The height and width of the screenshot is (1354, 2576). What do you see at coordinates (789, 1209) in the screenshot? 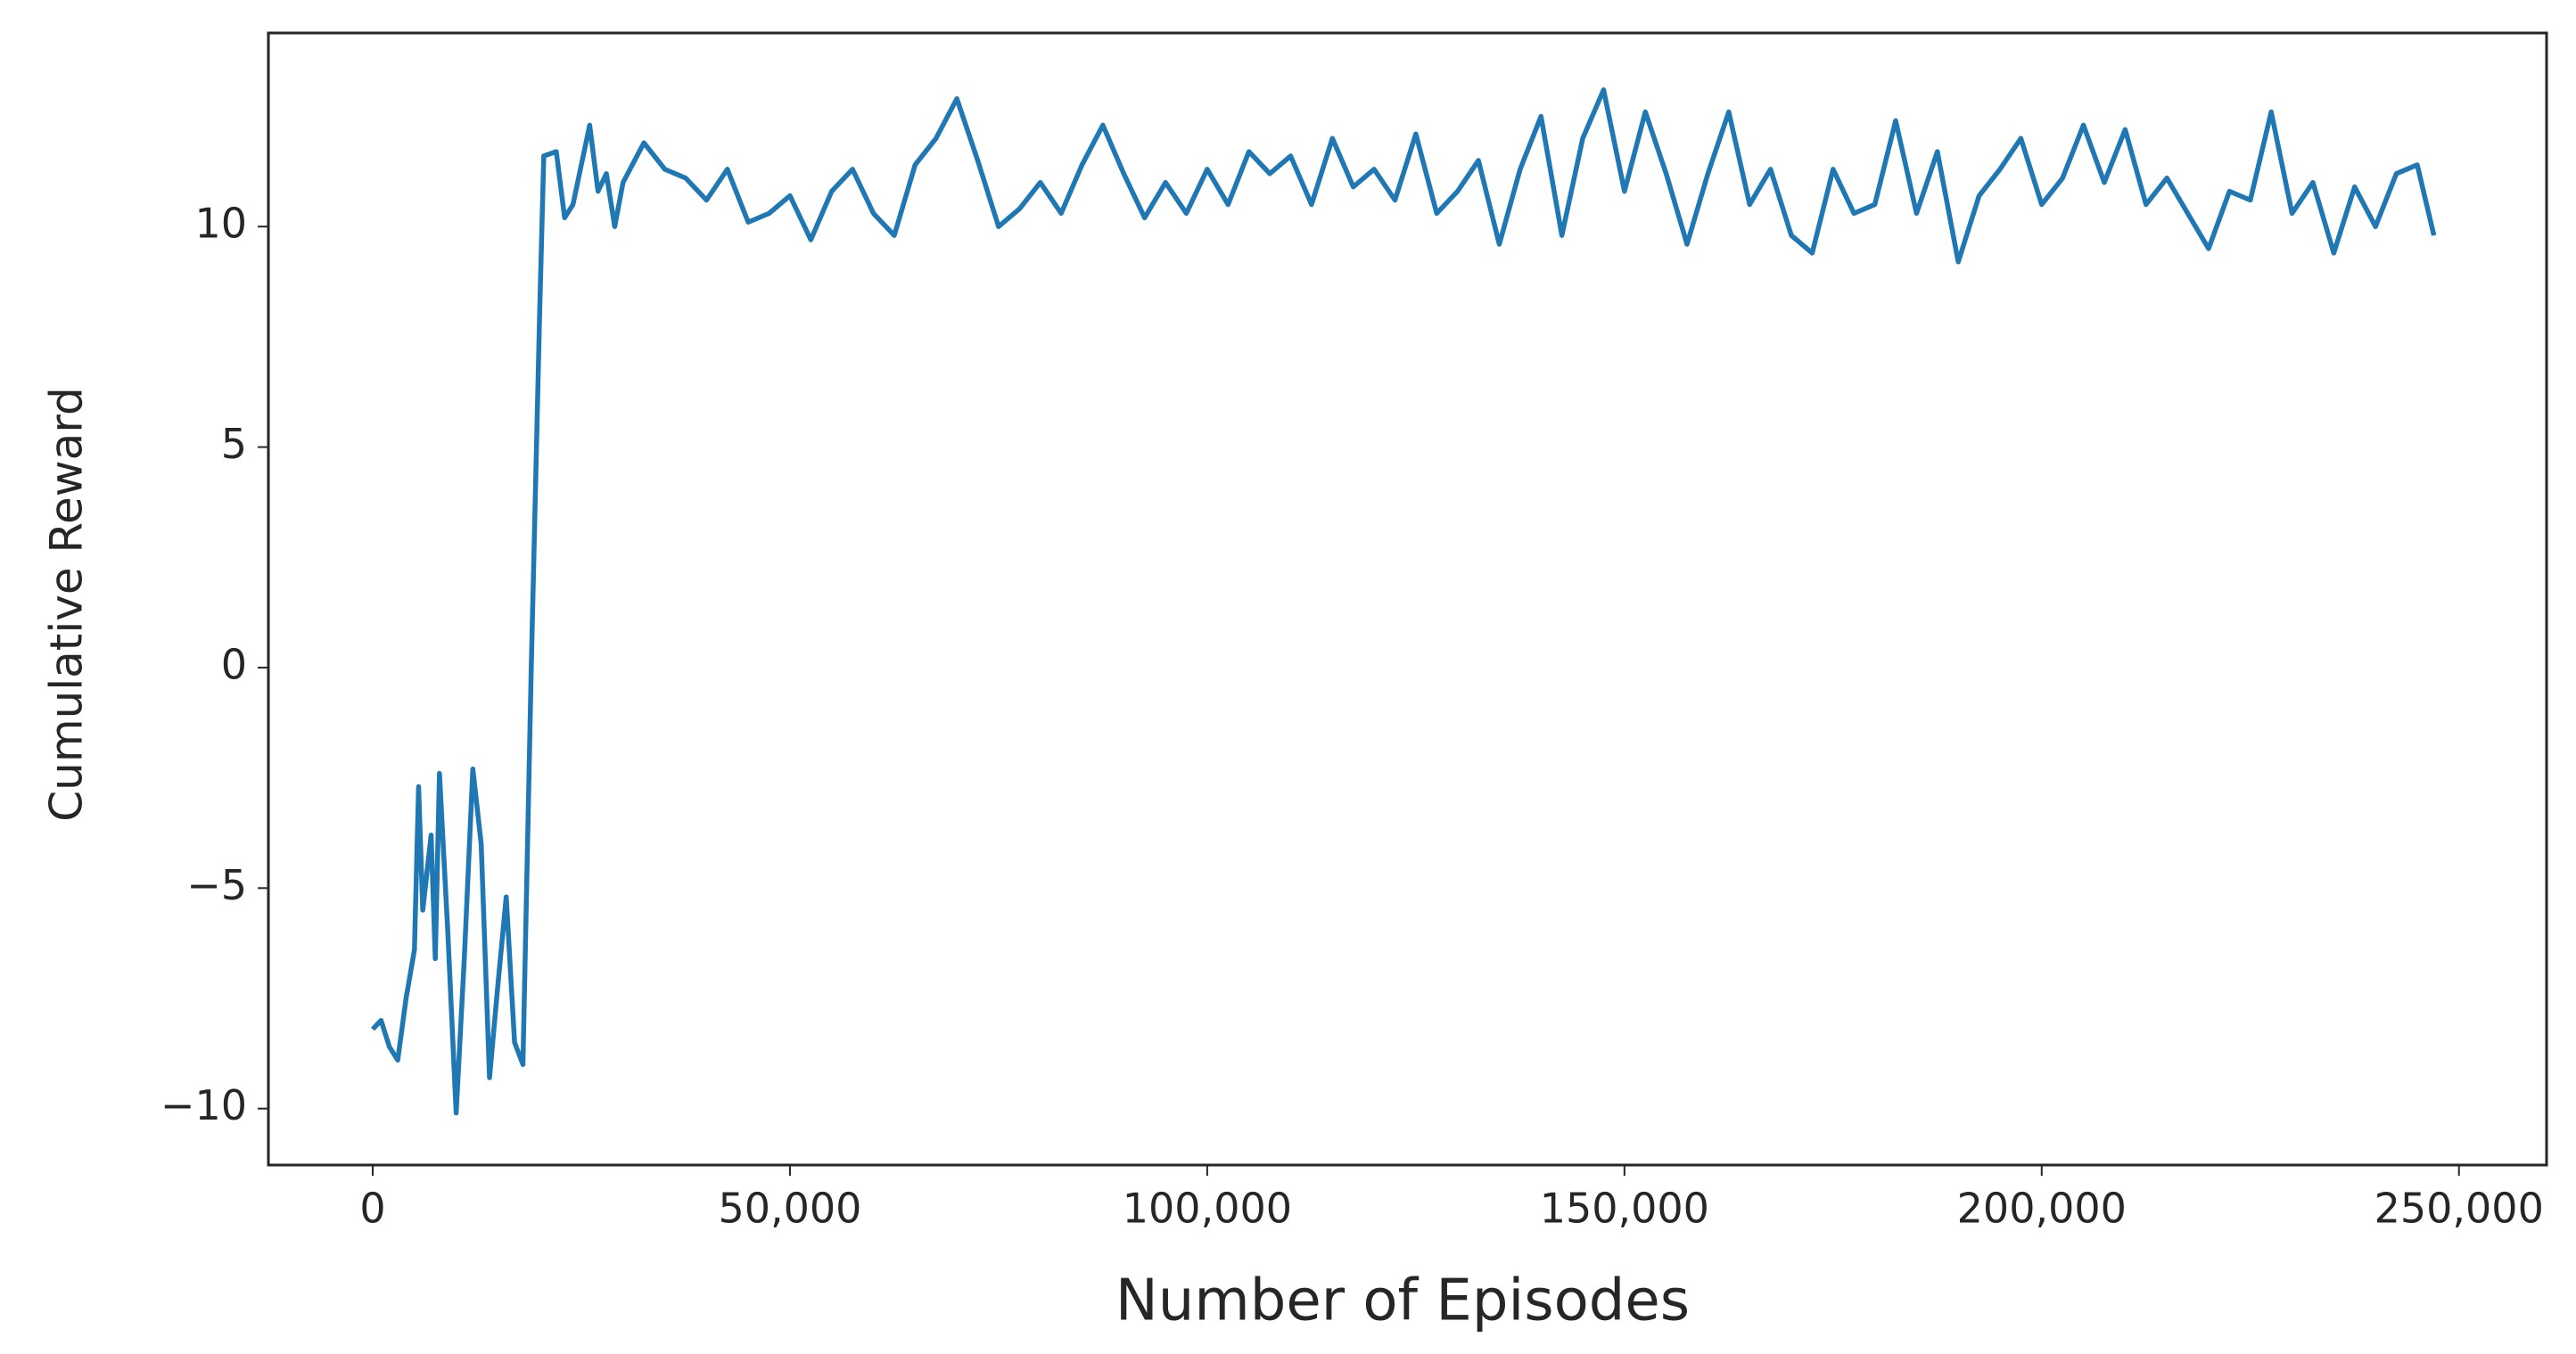
I see `x-tick-label: 50,000` at bounding box center [789, 1209].